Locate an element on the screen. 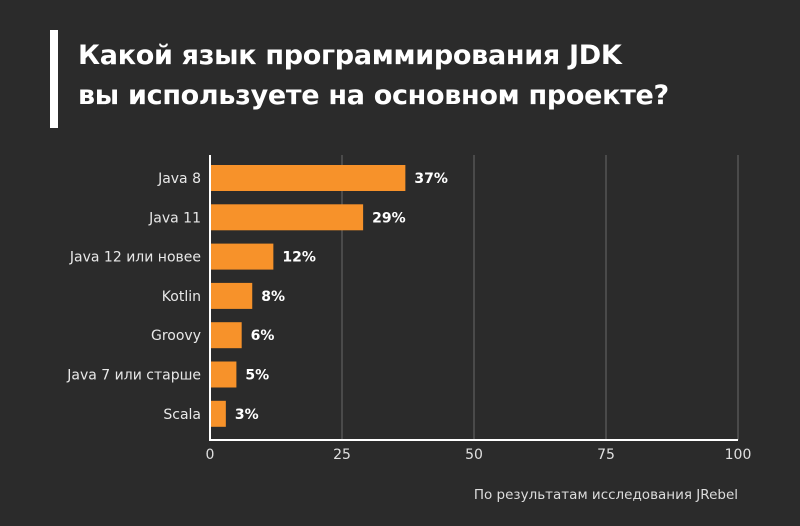  source-note: По результатам исследования JRebel is located at coordinates (605, 495).